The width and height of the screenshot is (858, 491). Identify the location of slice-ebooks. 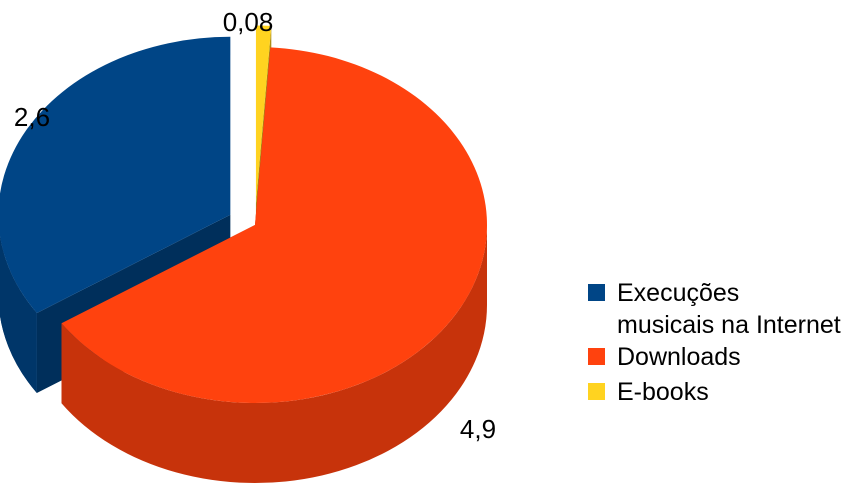
(263, 114).